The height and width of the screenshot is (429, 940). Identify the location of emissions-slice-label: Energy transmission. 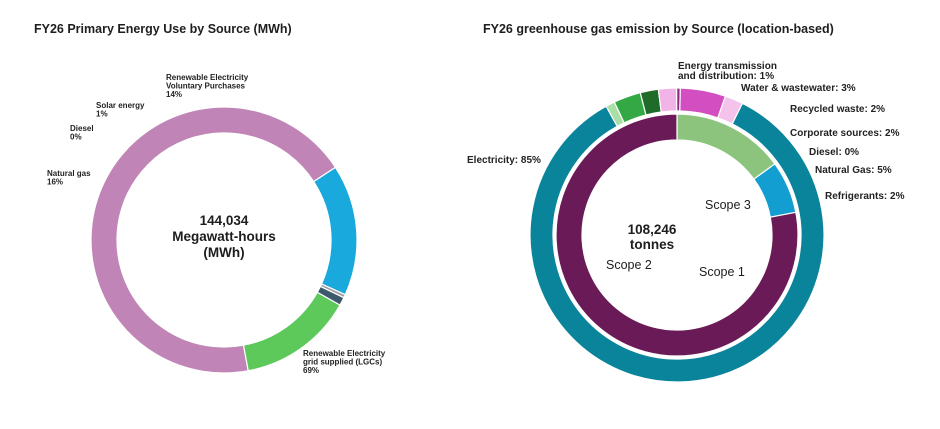
(727, 66).